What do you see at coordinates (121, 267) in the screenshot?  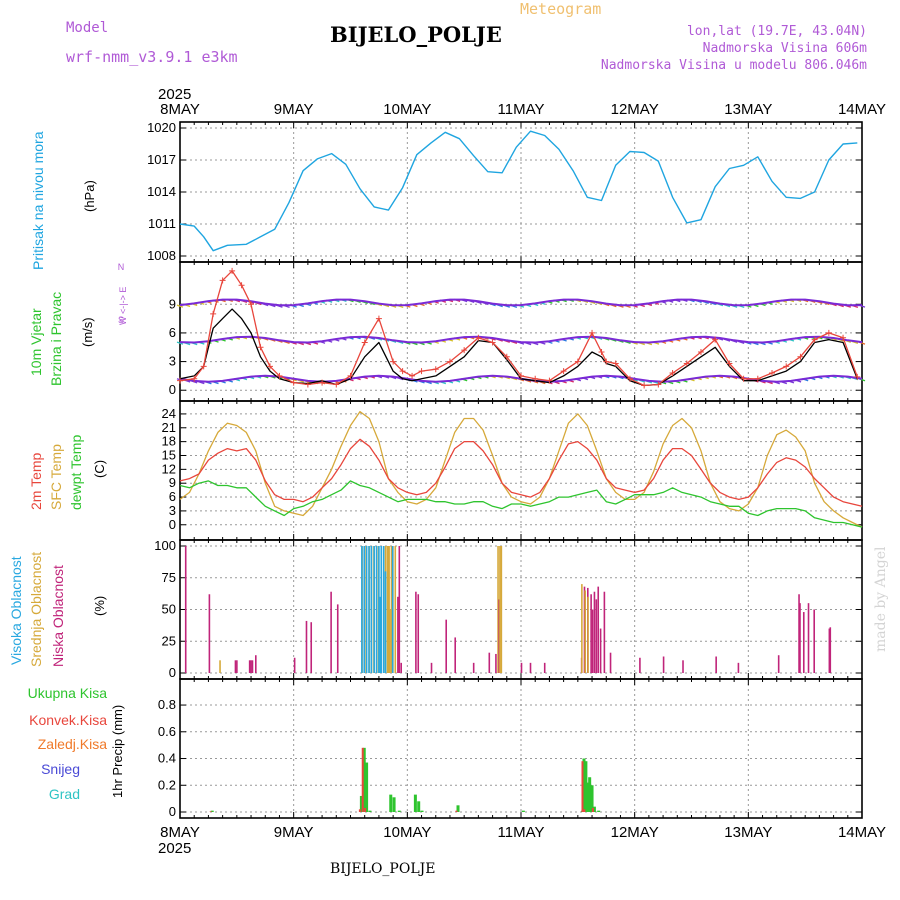 I see `compass-n: N` at bounding box center [121, 267].